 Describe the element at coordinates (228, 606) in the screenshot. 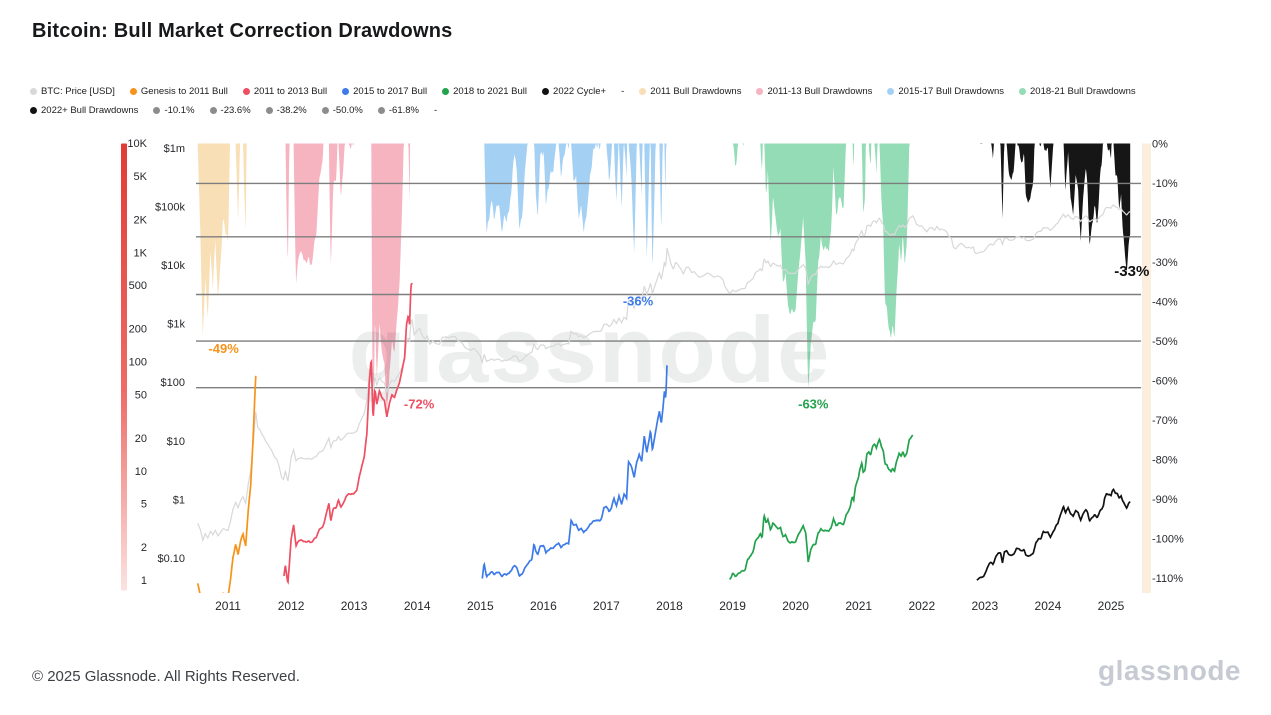

I see `year-axis-label: 2011` at that location.